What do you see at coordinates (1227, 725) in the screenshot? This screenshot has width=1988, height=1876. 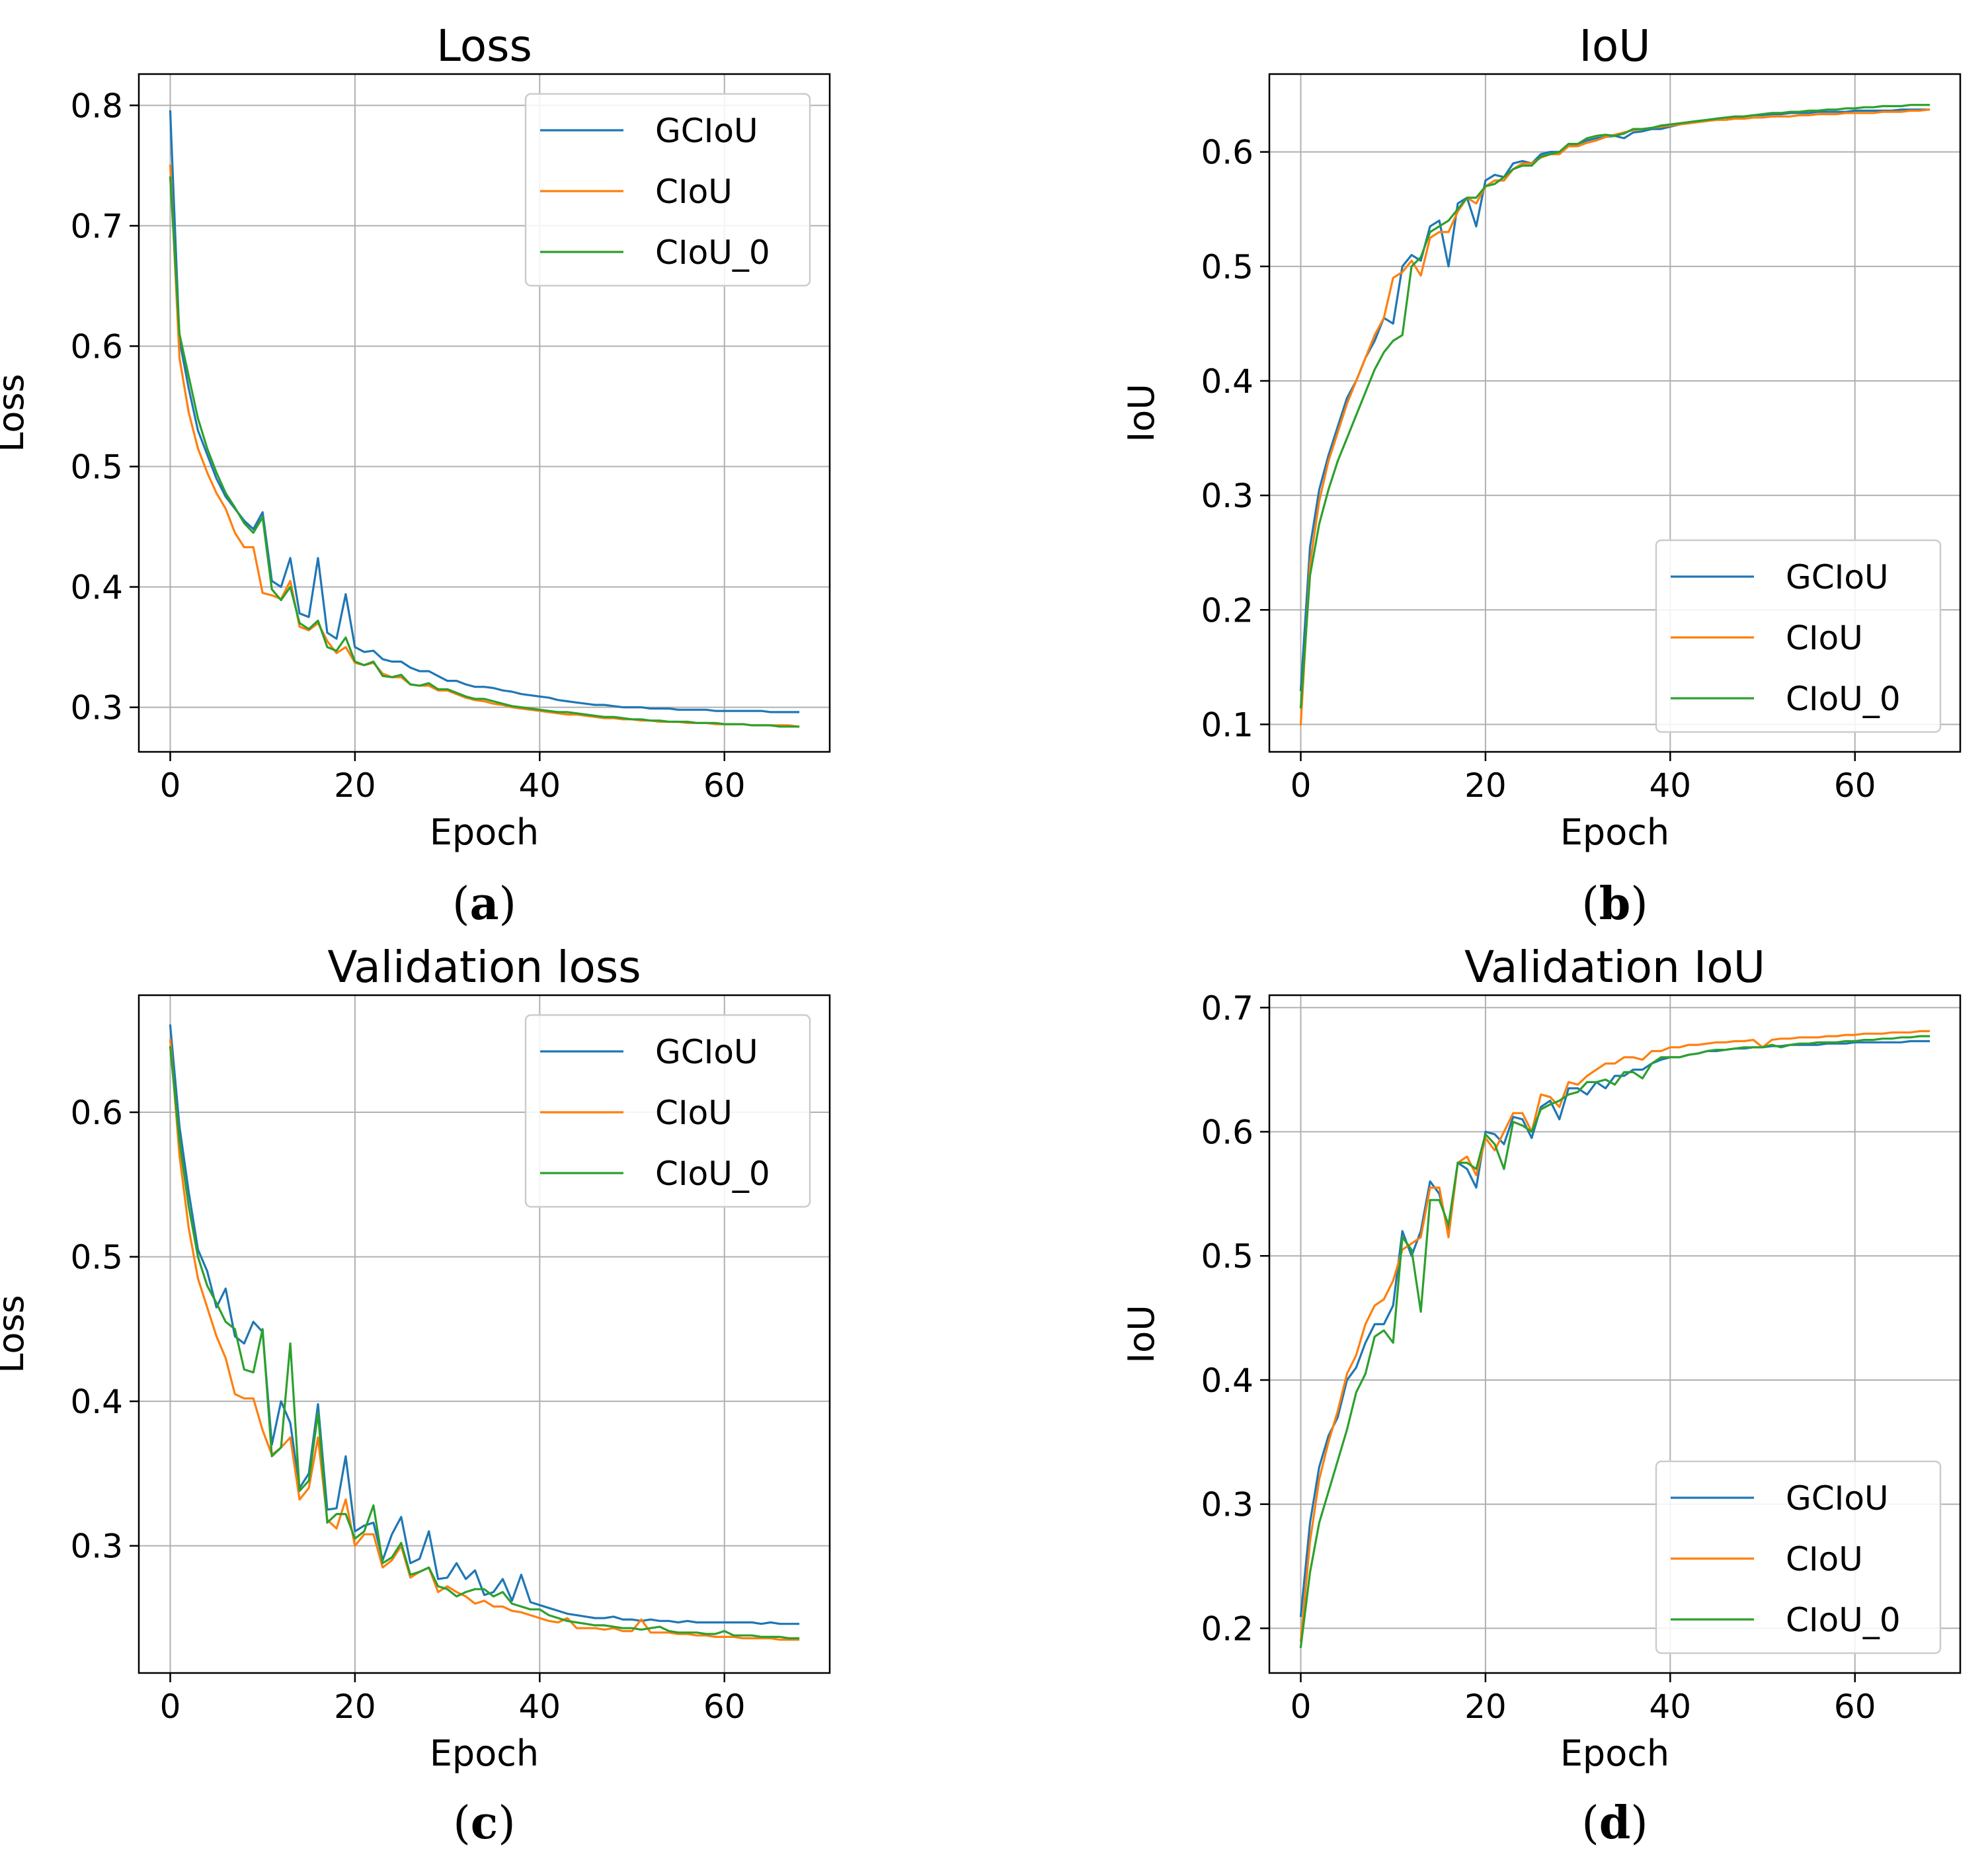 I see `y-tick-label: 0.1` at bounding box center [1227, 725].